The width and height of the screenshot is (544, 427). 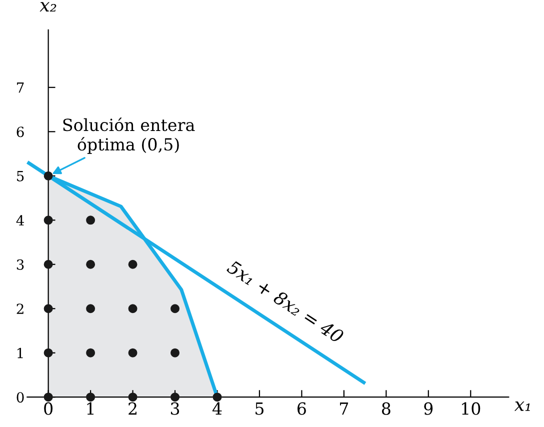 I want to click on y-tick-label: 5, so click(x=20, y=176).